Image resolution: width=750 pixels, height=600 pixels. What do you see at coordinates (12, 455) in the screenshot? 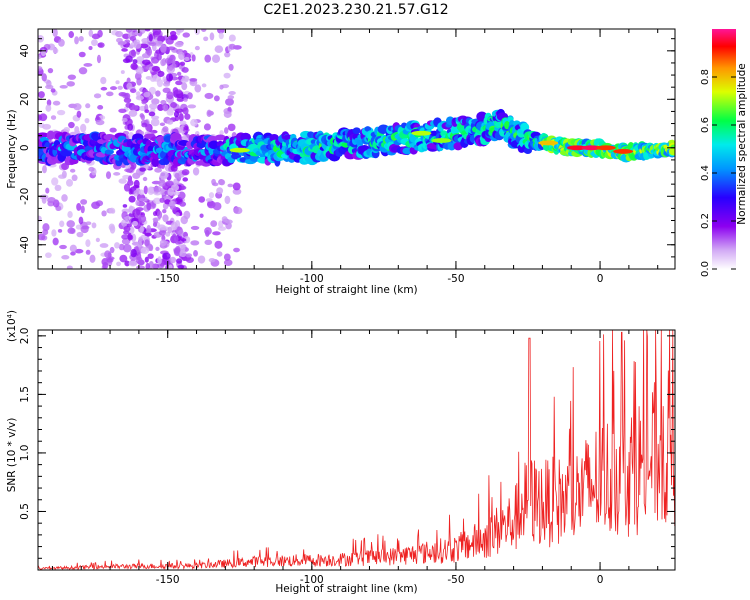
I see `y-axis-label: SNR (10 * v/v)` at bounding box center [12, 455].